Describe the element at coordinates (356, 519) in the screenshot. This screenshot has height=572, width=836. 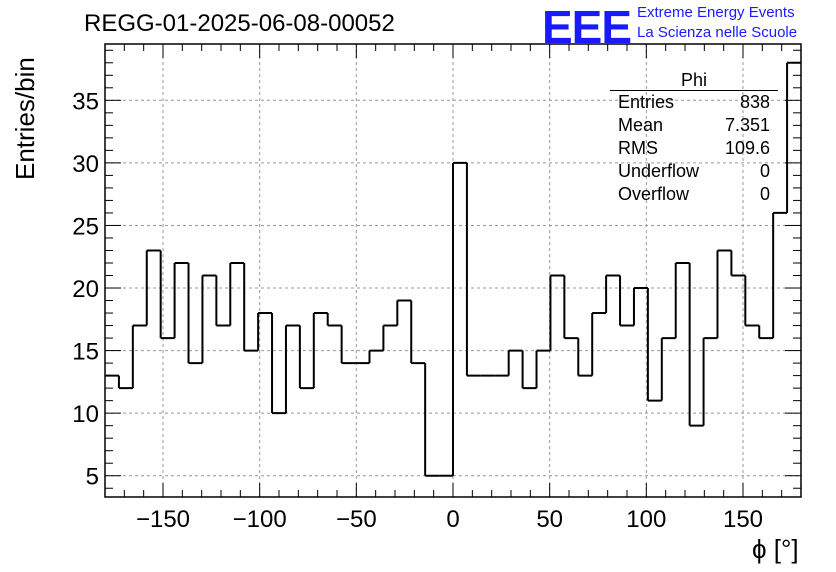
I see `x-tick-label: −50` at that location.